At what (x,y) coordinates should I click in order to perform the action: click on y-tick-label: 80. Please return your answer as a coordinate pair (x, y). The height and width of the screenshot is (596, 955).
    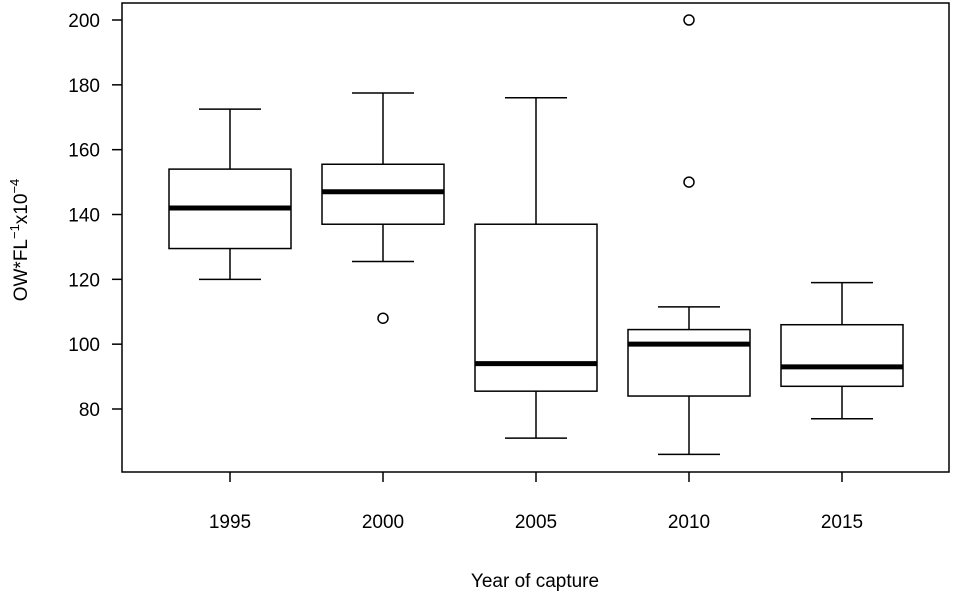
    Looking at the image, I should click on (89, 410).